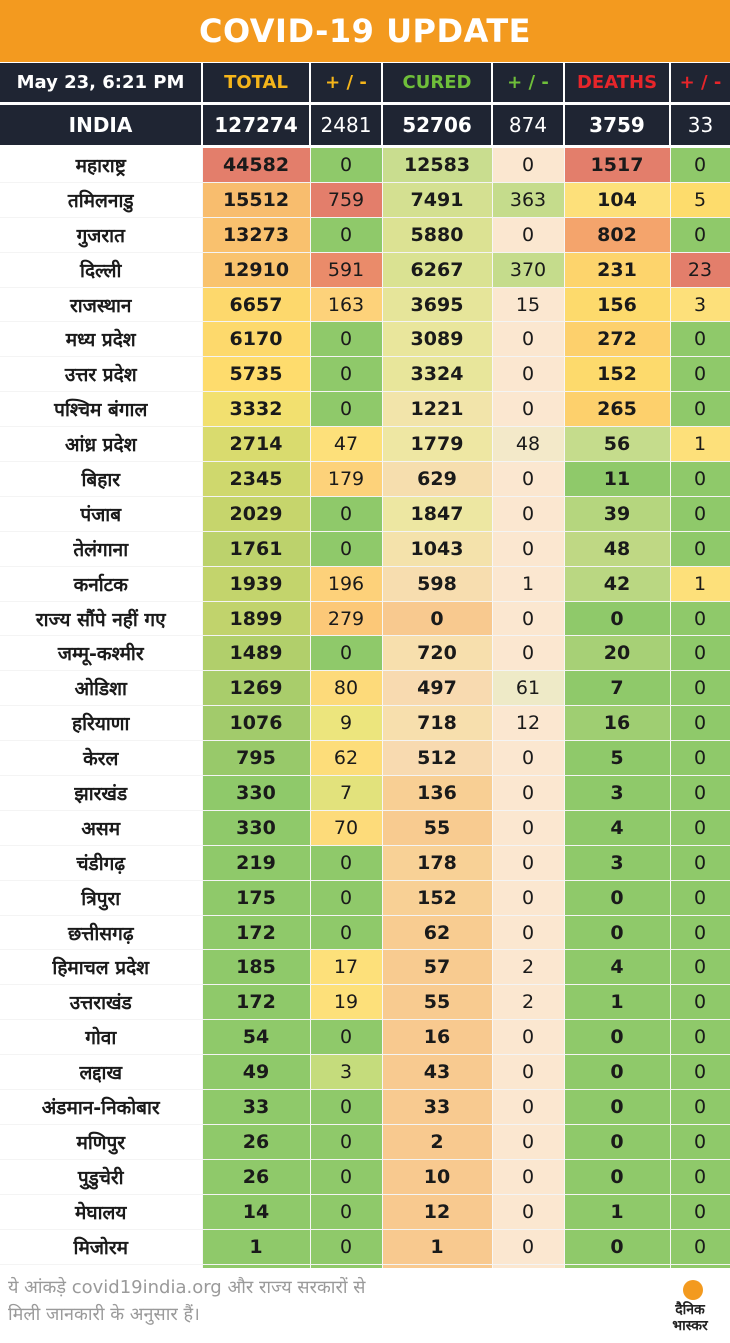  I want to click on cured-cell: 62, so click(437, 933).